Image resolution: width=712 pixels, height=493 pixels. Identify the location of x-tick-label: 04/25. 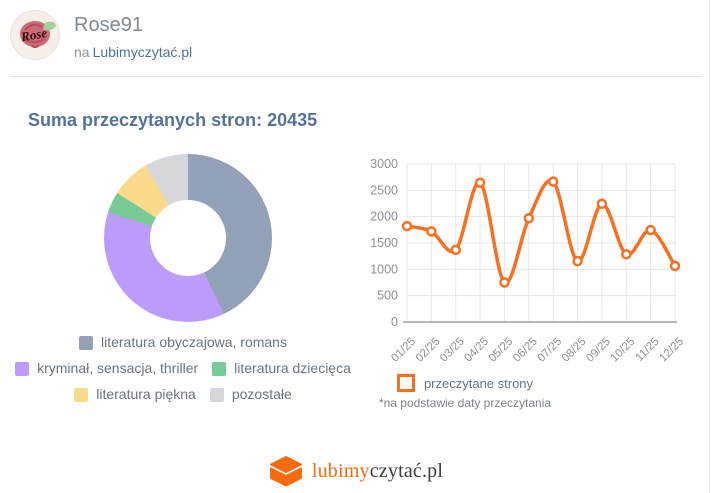
(476, 350).